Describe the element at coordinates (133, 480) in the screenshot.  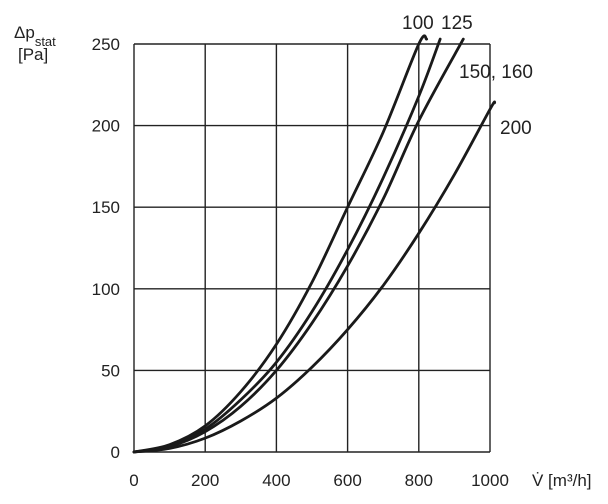
I see `x-tick-label-0: 0` at that location.